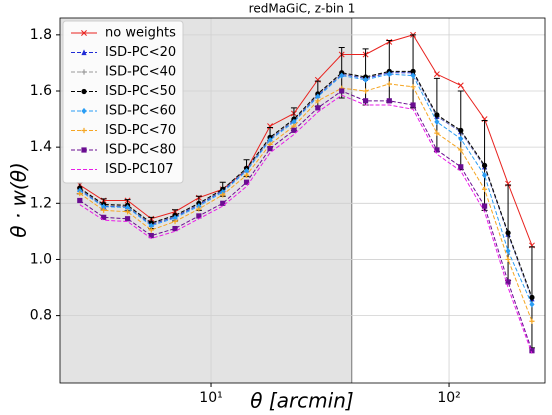  What do you see at coordinates (140, 111) in the screenshot?
I see `legend-label: ISD-PC<60` at bounding box center [140, 111].